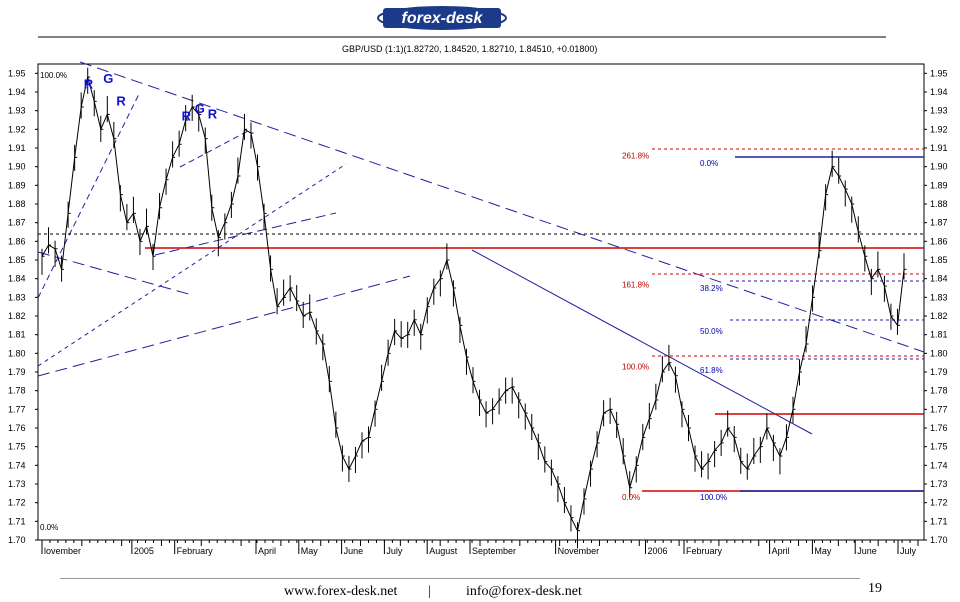 The height and width of the screenshot is (602, 960). What do you see at coordinates (939, 428) in the screenshot?
I see `y-tick-label-right: 1.76` at bounding box center [939, 428].